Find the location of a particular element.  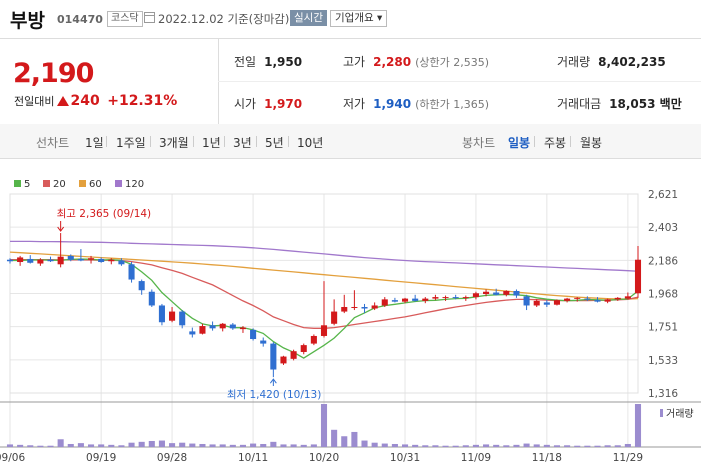

high-price: 고가 2,280 (상한가 2,535) is located at coordinates (416, 62).